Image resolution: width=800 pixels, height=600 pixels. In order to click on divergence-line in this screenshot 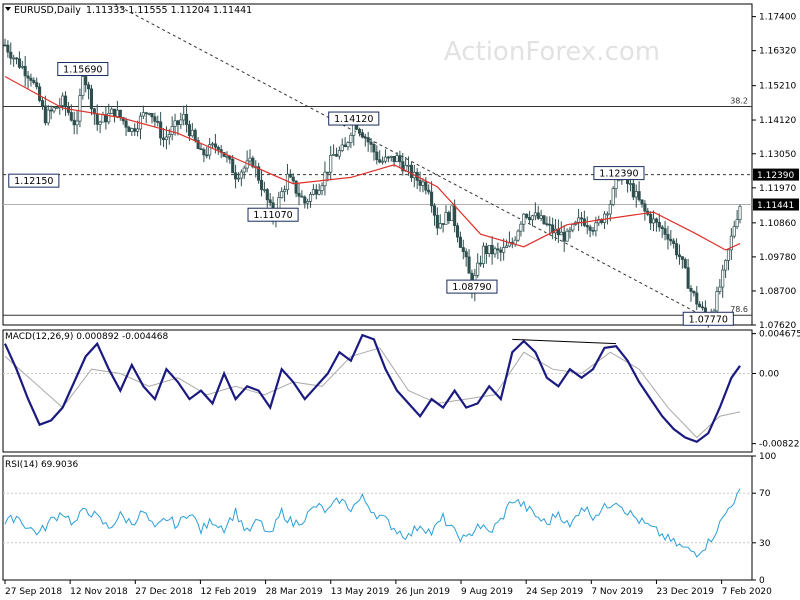, I will do `click(564, 341)`.